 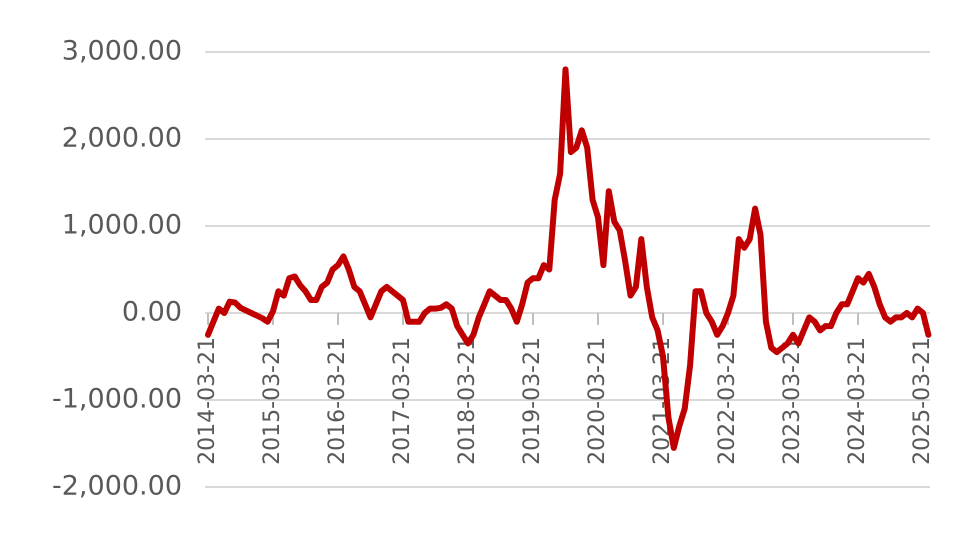 I want to click on x-tick-label: 2022-03-21, so click(x=727, y=401).